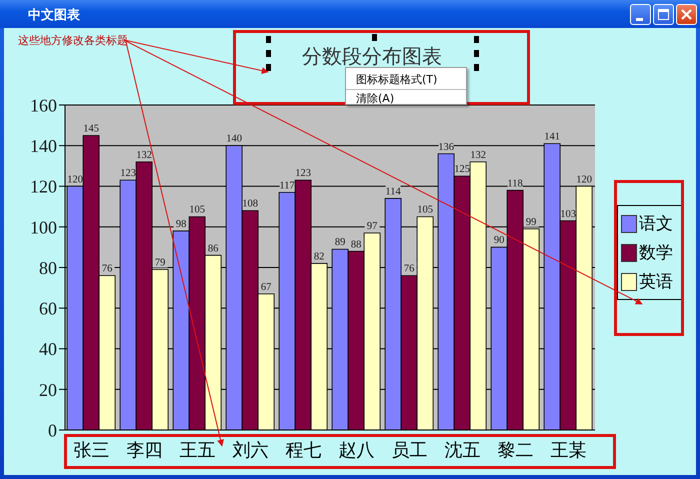  I want to click on data-label: 82, so click(319, 256).